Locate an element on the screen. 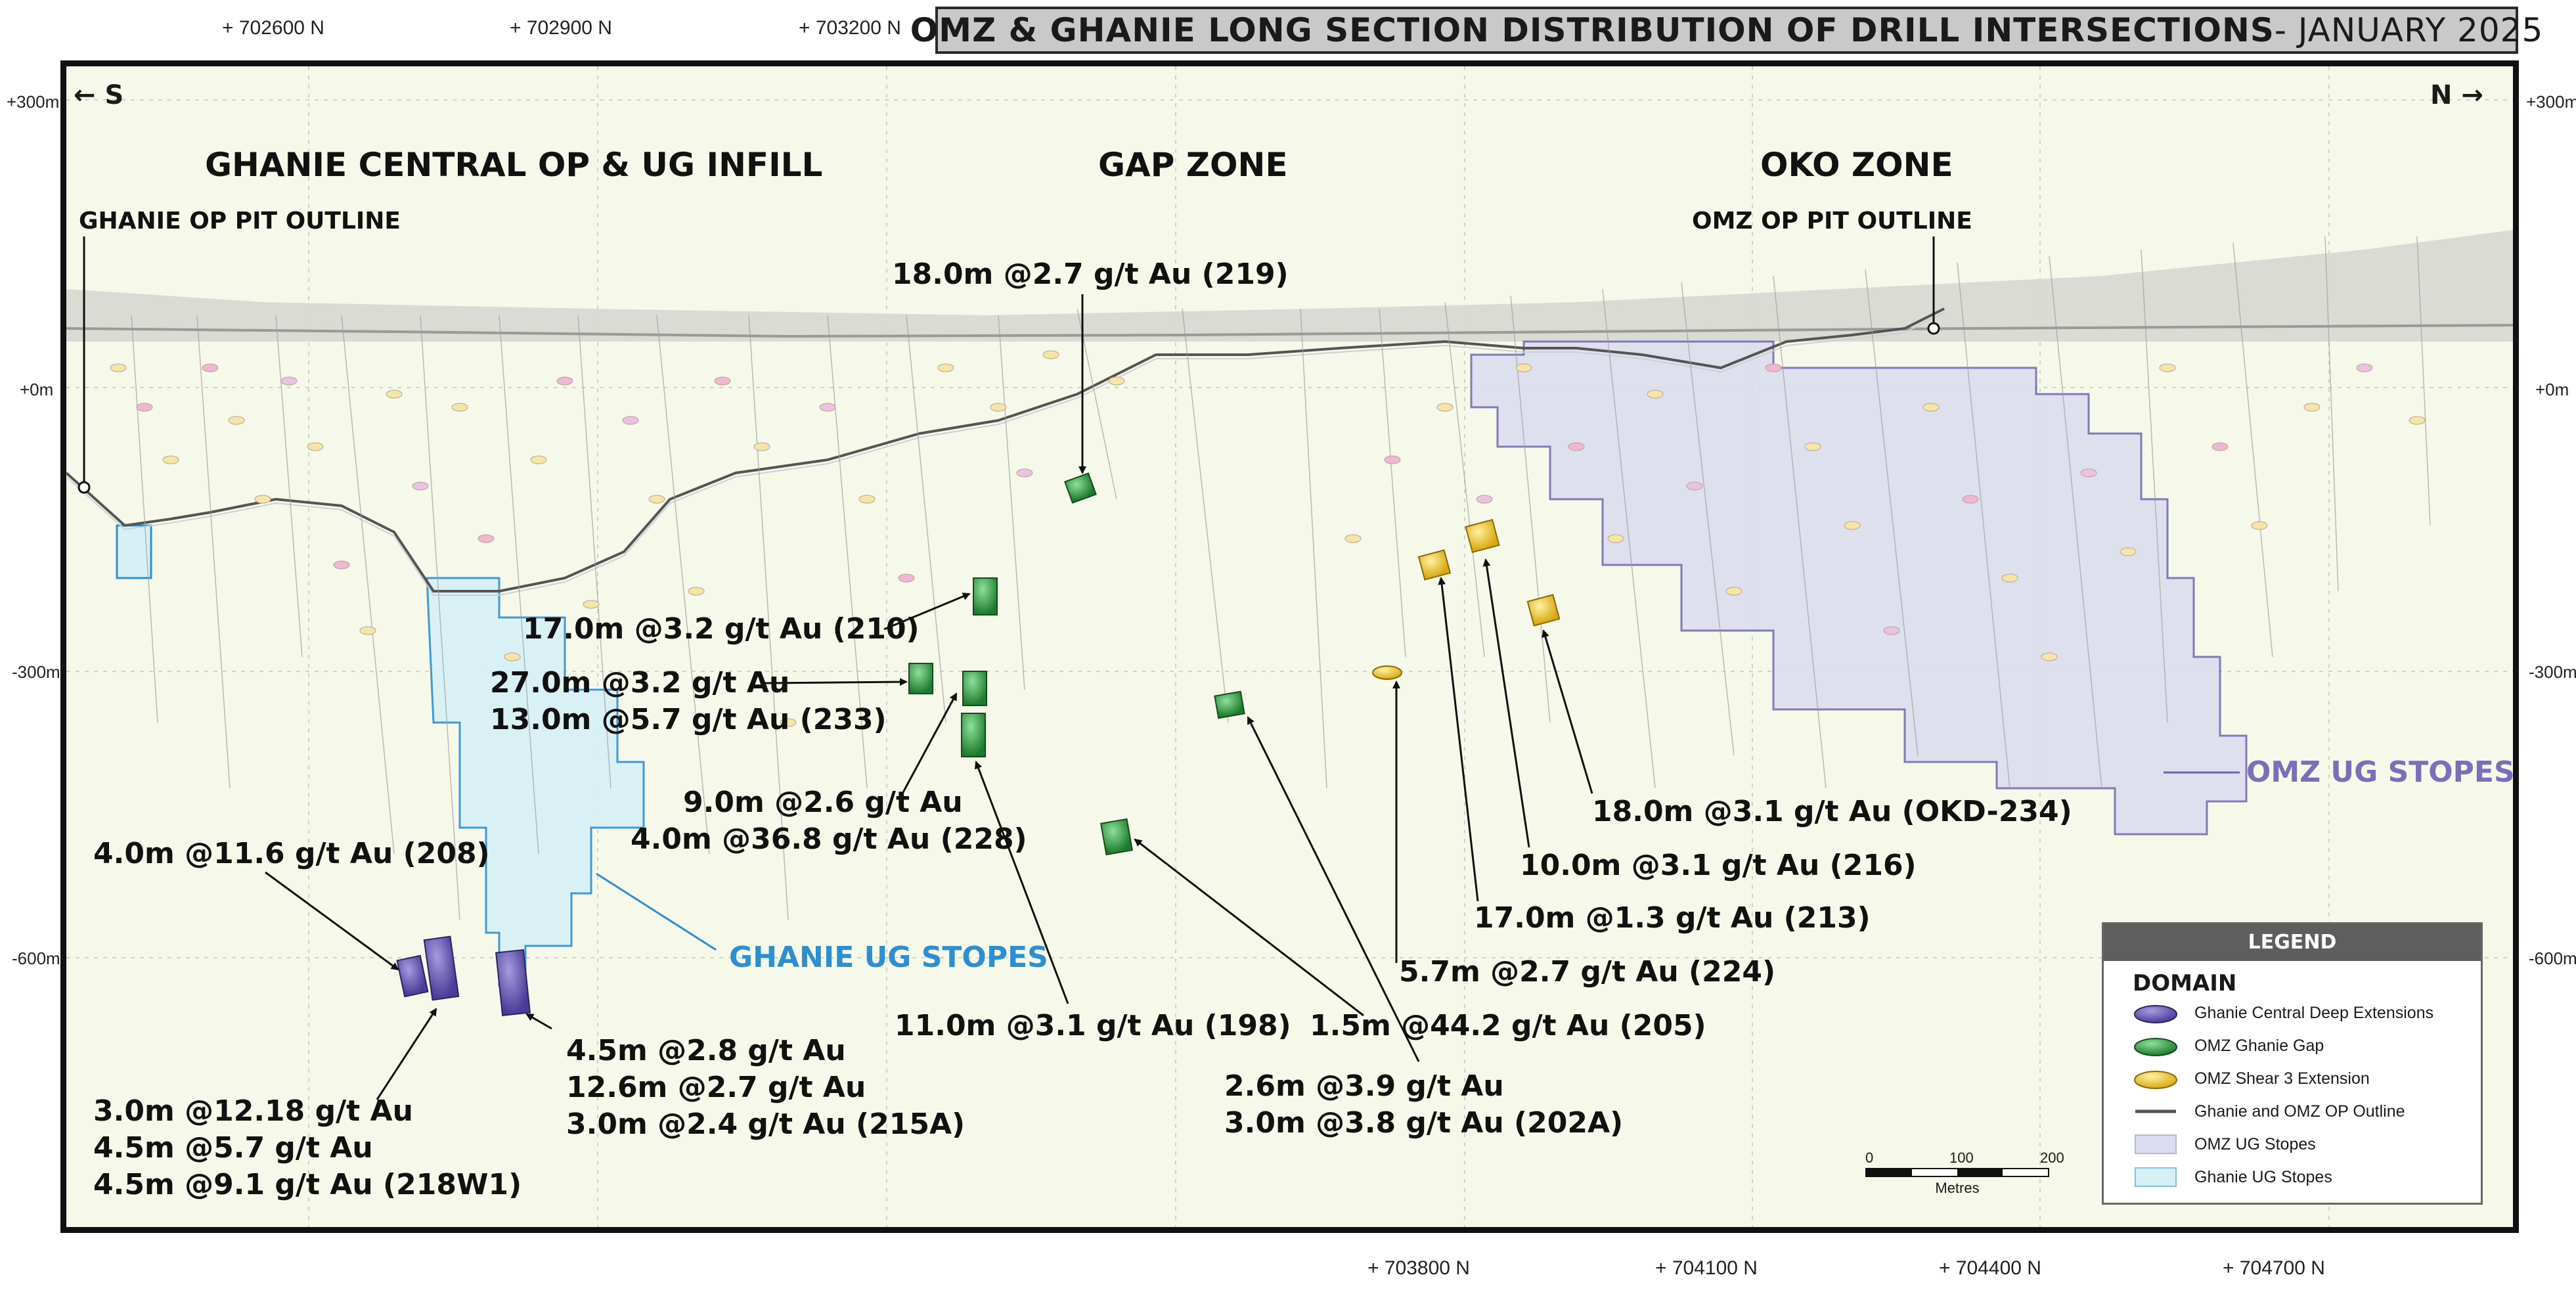 The width and height of the screenshot is (2576, 1296). intersection-label: 4.0m @11.6 g/t Au (208) is located at coordinates (291, 853).